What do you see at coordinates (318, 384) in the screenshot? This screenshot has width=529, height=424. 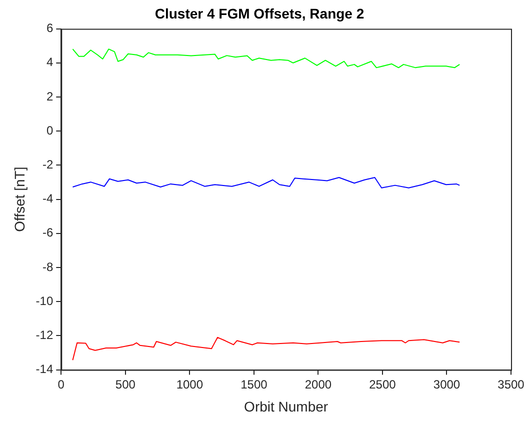 I see `x-tick-label: 2000` at bounding box center [318, 384].